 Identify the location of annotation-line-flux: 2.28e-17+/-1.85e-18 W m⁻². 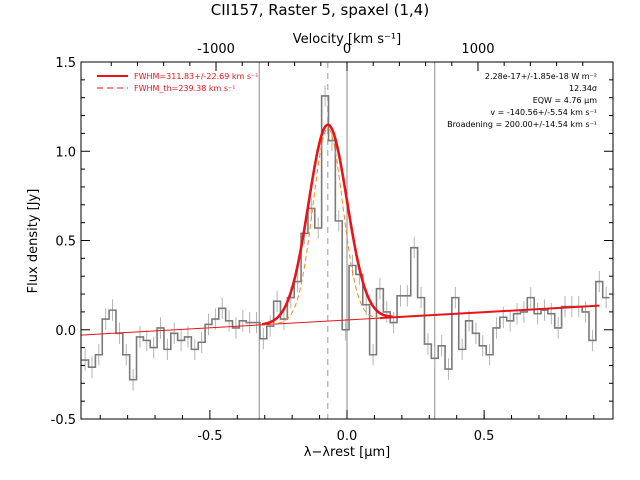
(541, 76).